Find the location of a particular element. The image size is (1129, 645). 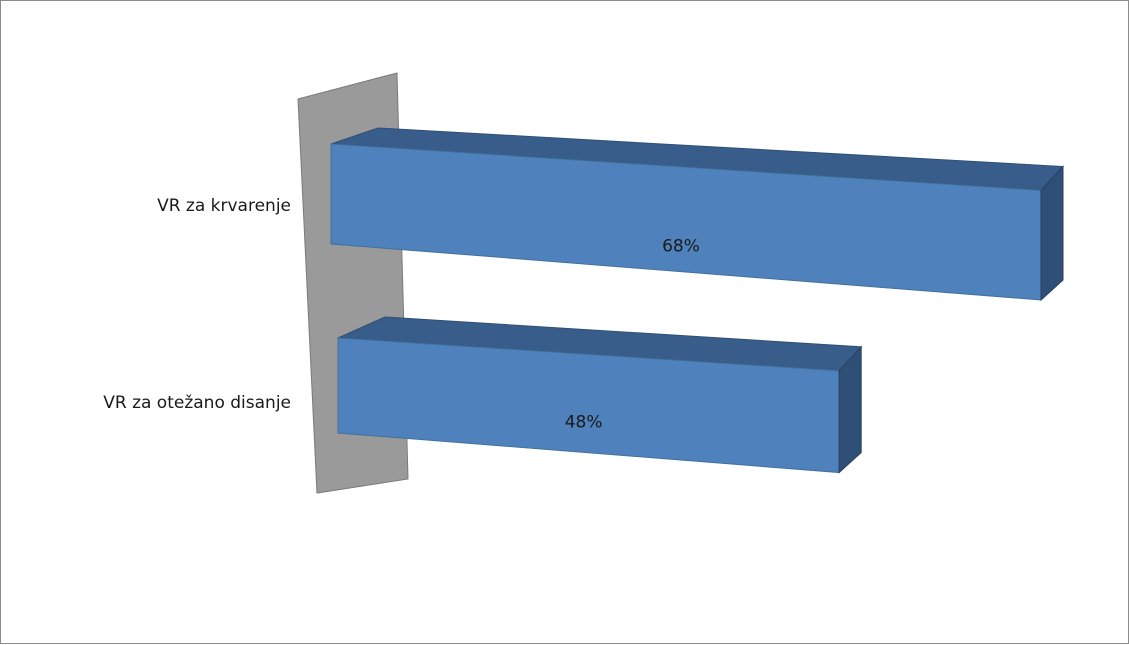

category-label-1: VR za krvarenje is located at coordinates (224, 206).